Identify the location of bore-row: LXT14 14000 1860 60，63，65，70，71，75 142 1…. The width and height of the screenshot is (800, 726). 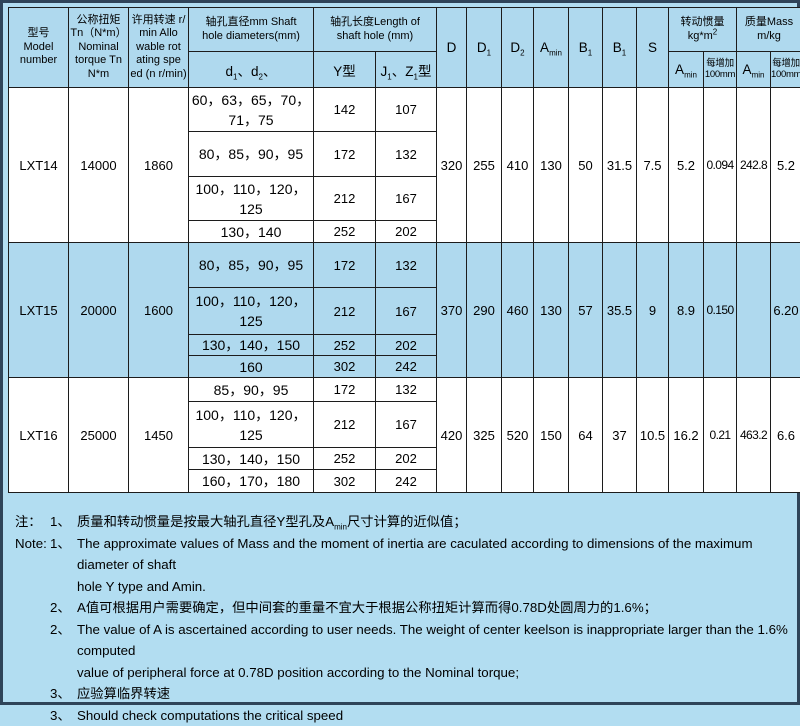
(404, 110).